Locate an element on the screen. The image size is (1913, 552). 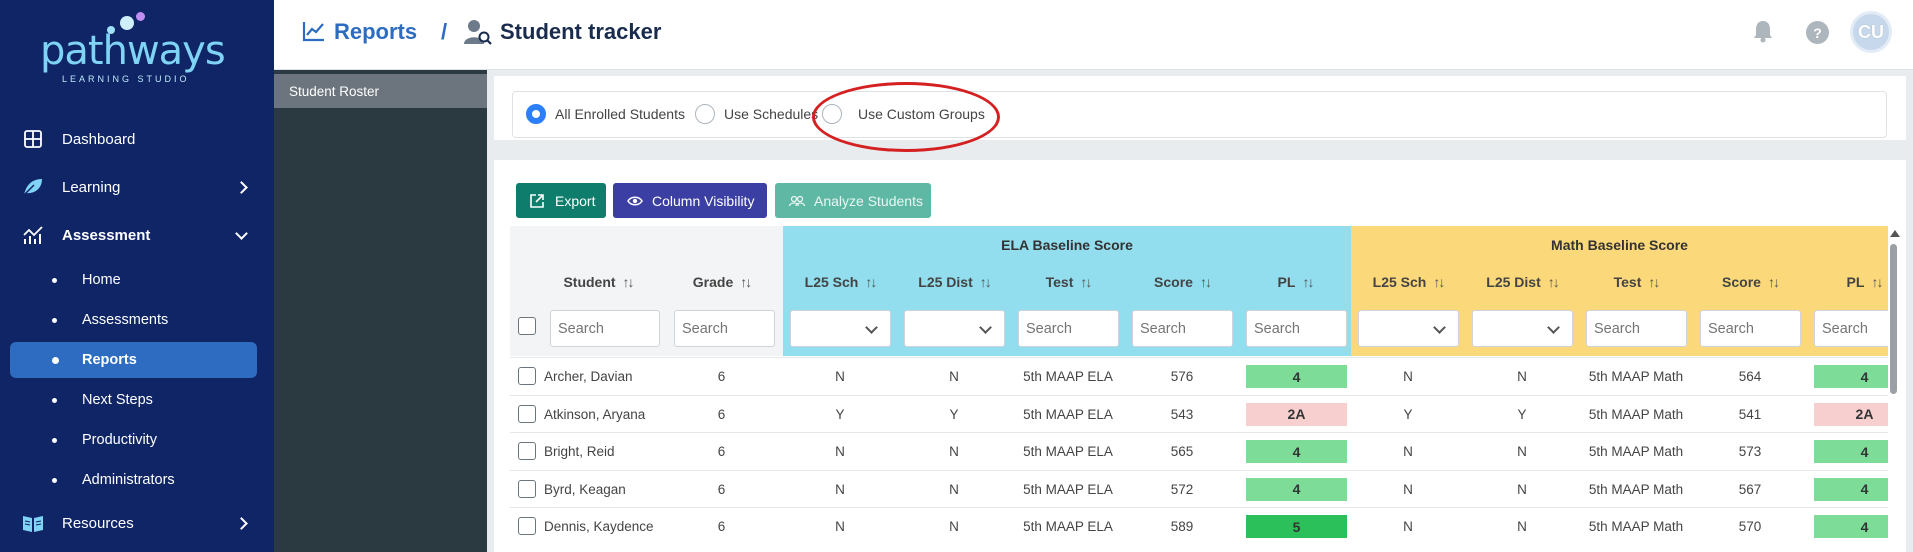
logo-subtitle: LEARNING STUDIO is located at coordinates (126, 79).